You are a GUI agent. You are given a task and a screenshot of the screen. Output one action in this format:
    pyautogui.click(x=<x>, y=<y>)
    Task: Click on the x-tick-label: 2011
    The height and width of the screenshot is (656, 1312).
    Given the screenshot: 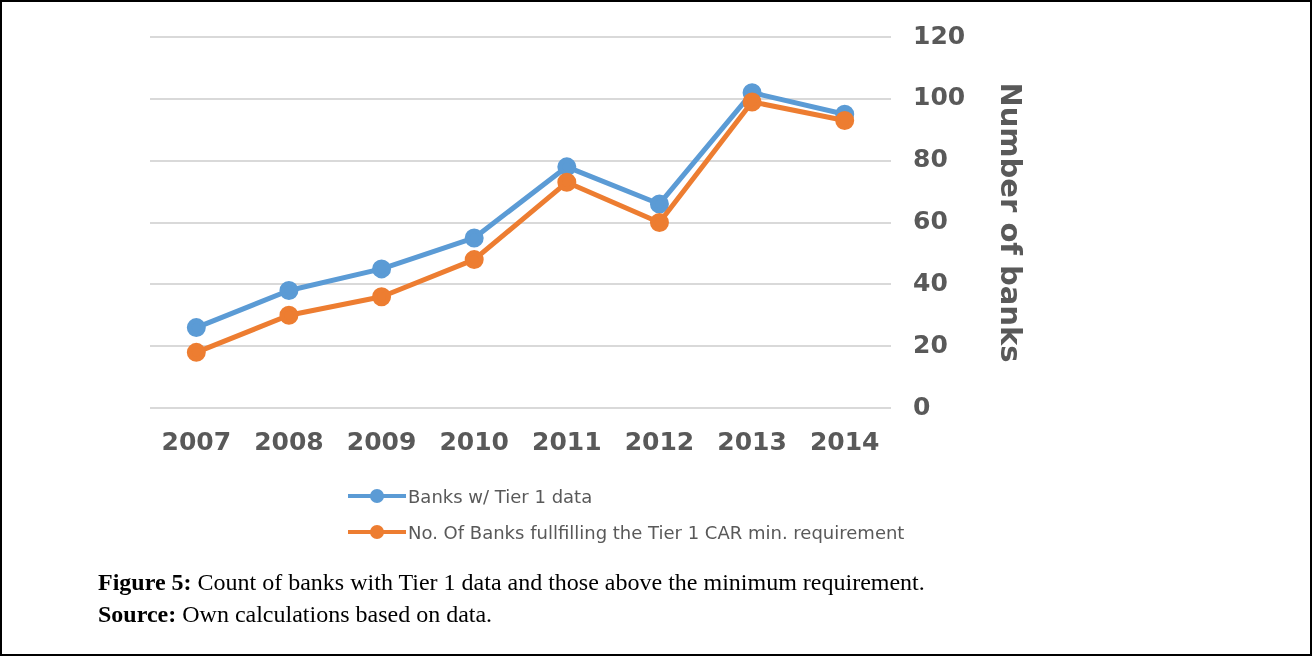 What is the action you would take?
    pyautogui.click(x=567, y=441)
    